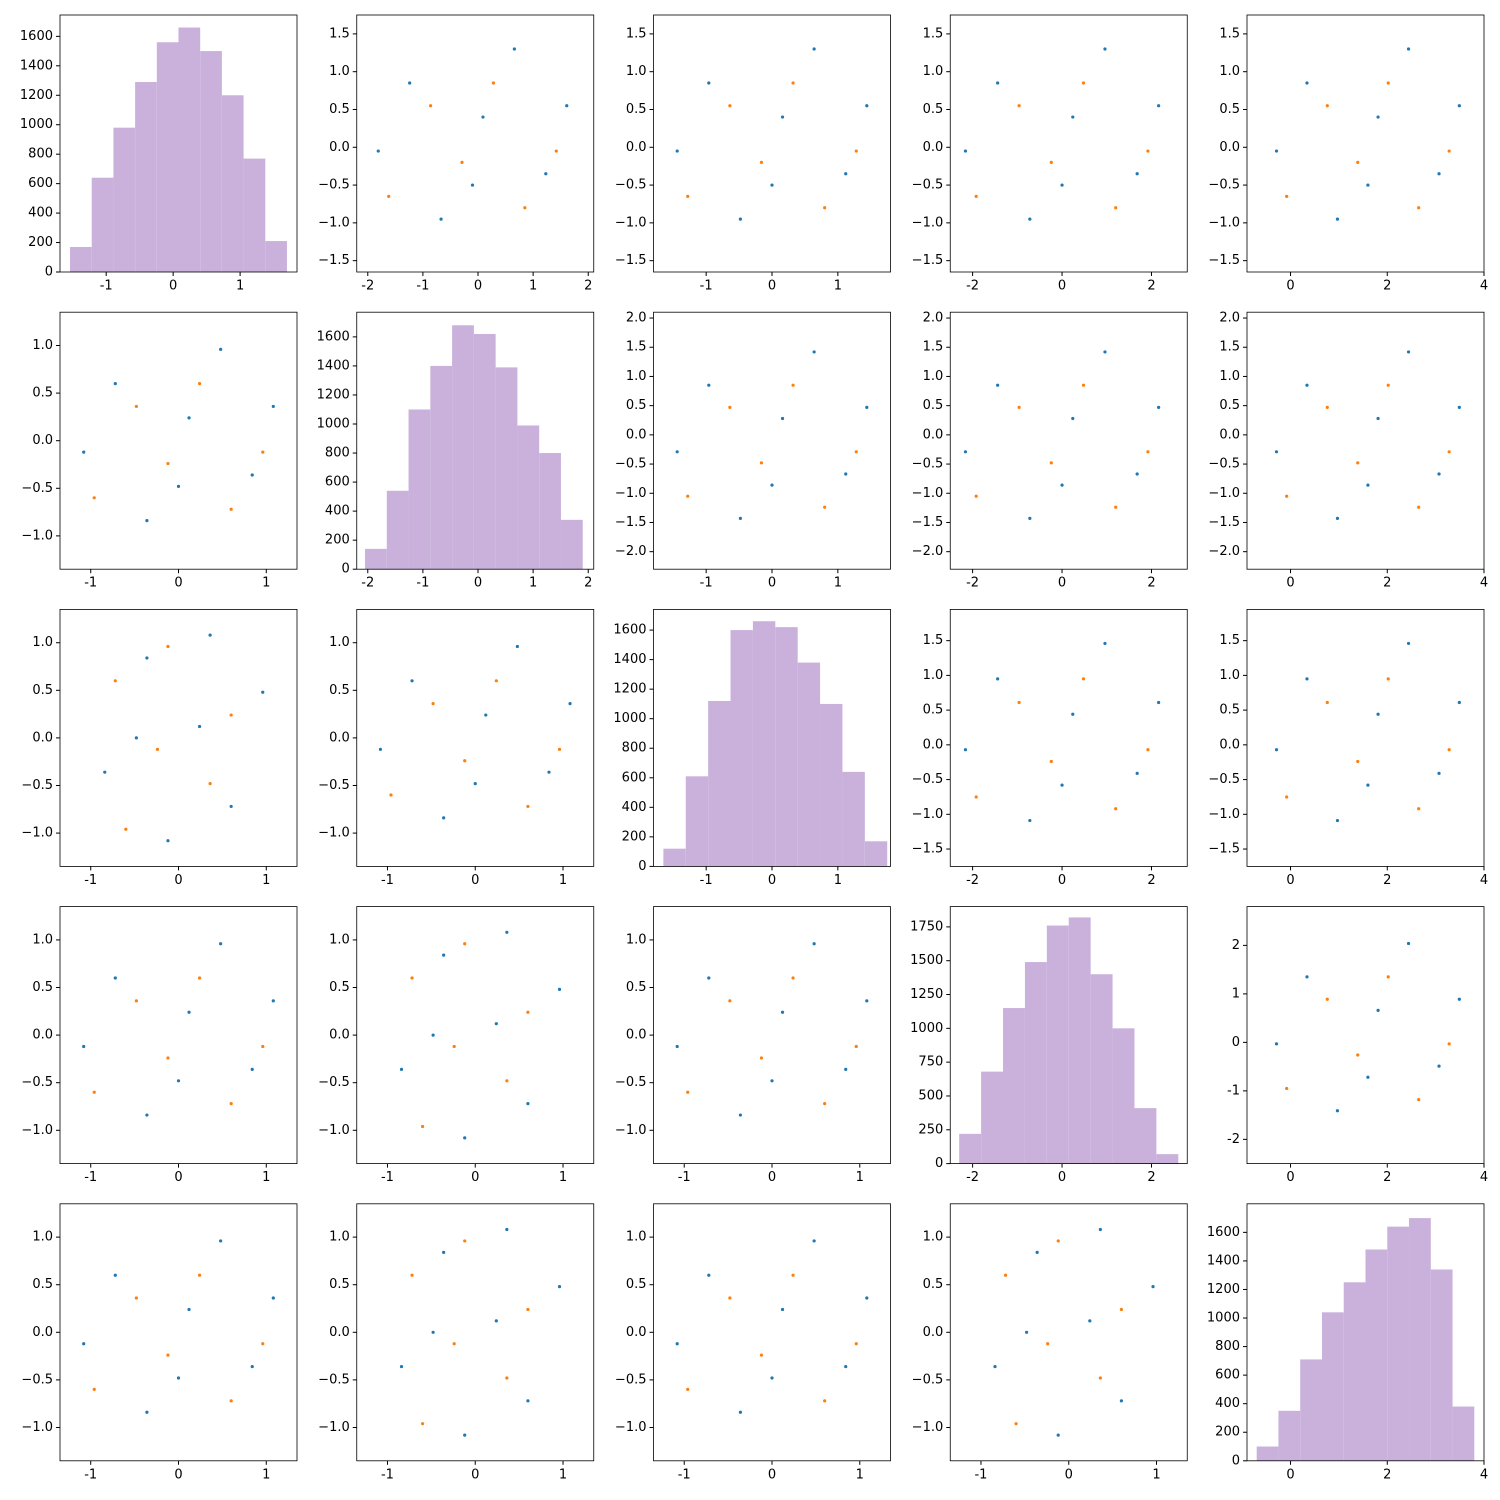 Image resolution: width=1500 pixels, height=1500 pixels. What do you see at coordinates (629, 689) in the screenshot?
I see `y-tick-label: 1200` at bounding box center [629, 689].